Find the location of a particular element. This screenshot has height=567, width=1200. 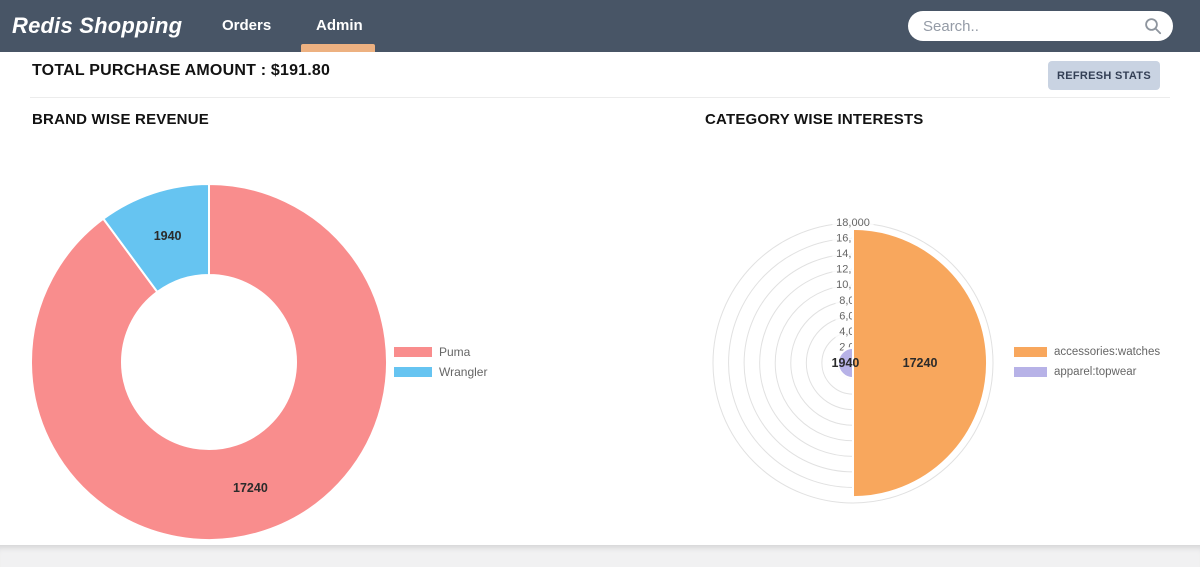

brand-logo: Redis Shopping is located at coordinates (97, 25).